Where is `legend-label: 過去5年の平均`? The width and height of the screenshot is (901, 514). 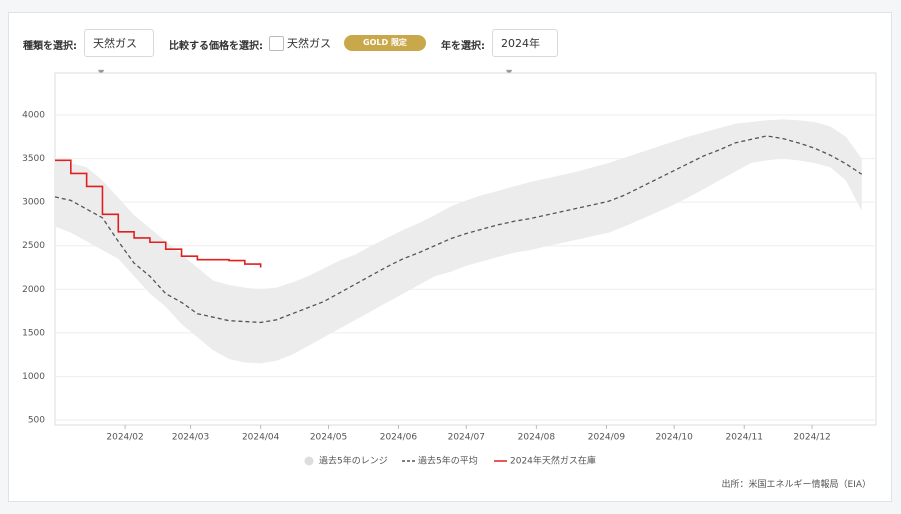
legend-label: 過去5年の平均 is located at coordinates (448, 461).